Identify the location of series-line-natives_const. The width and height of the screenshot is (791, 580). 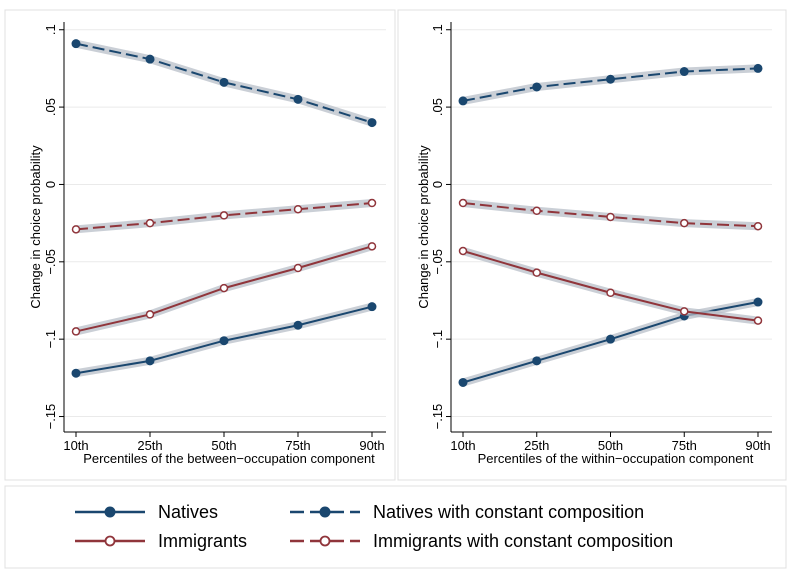
(610, 84).